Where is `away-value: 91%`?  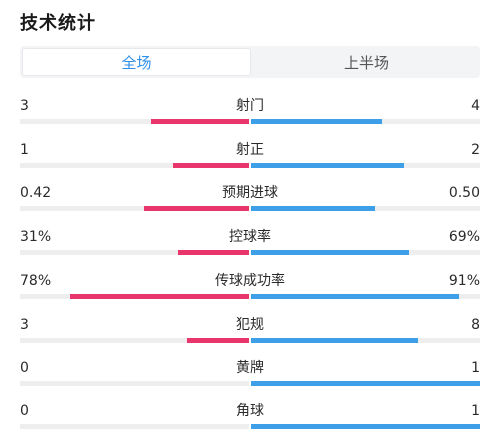
away-value: 91% is located at coordinates (464, 281).